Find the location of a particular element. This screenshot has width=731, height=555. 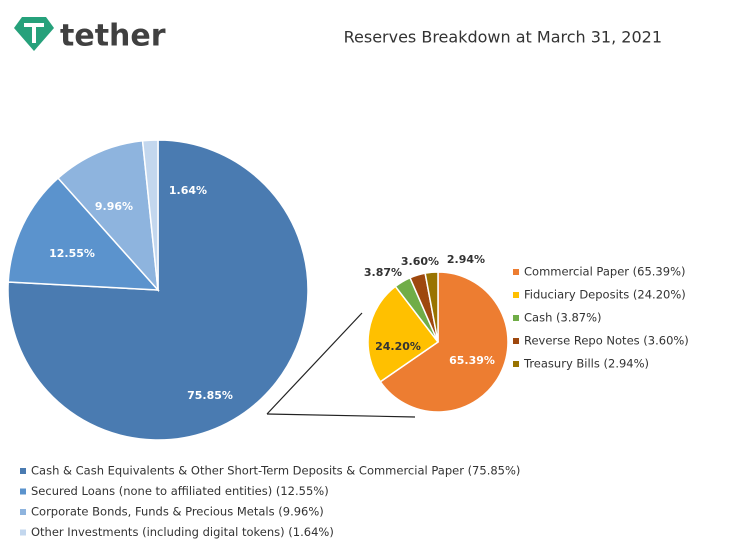

data-label: 3.87% is located at coordinates (383, 272).